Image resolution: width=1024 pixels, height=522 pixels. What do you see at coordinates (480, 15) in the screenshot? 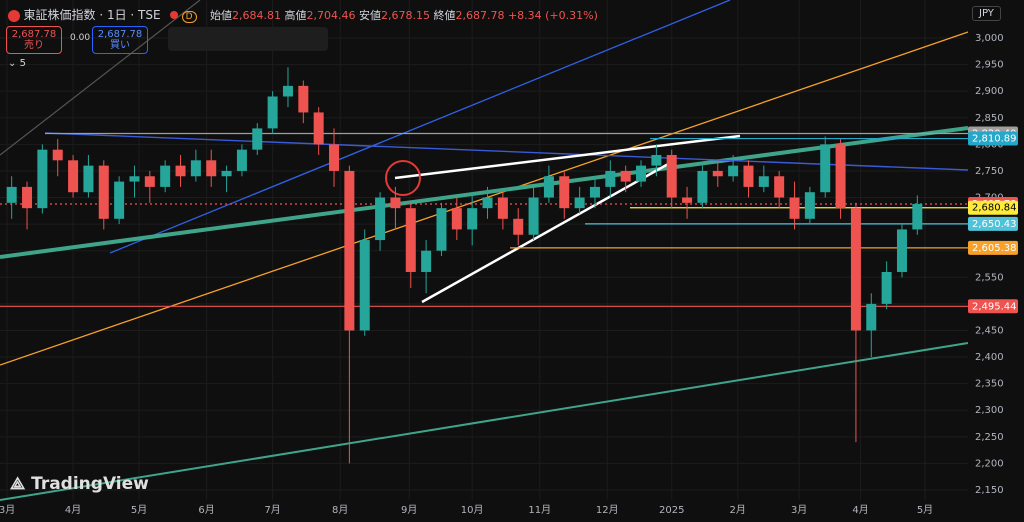
I see `ohlc-value: 2,687.78` at bounding box center [480, 15].